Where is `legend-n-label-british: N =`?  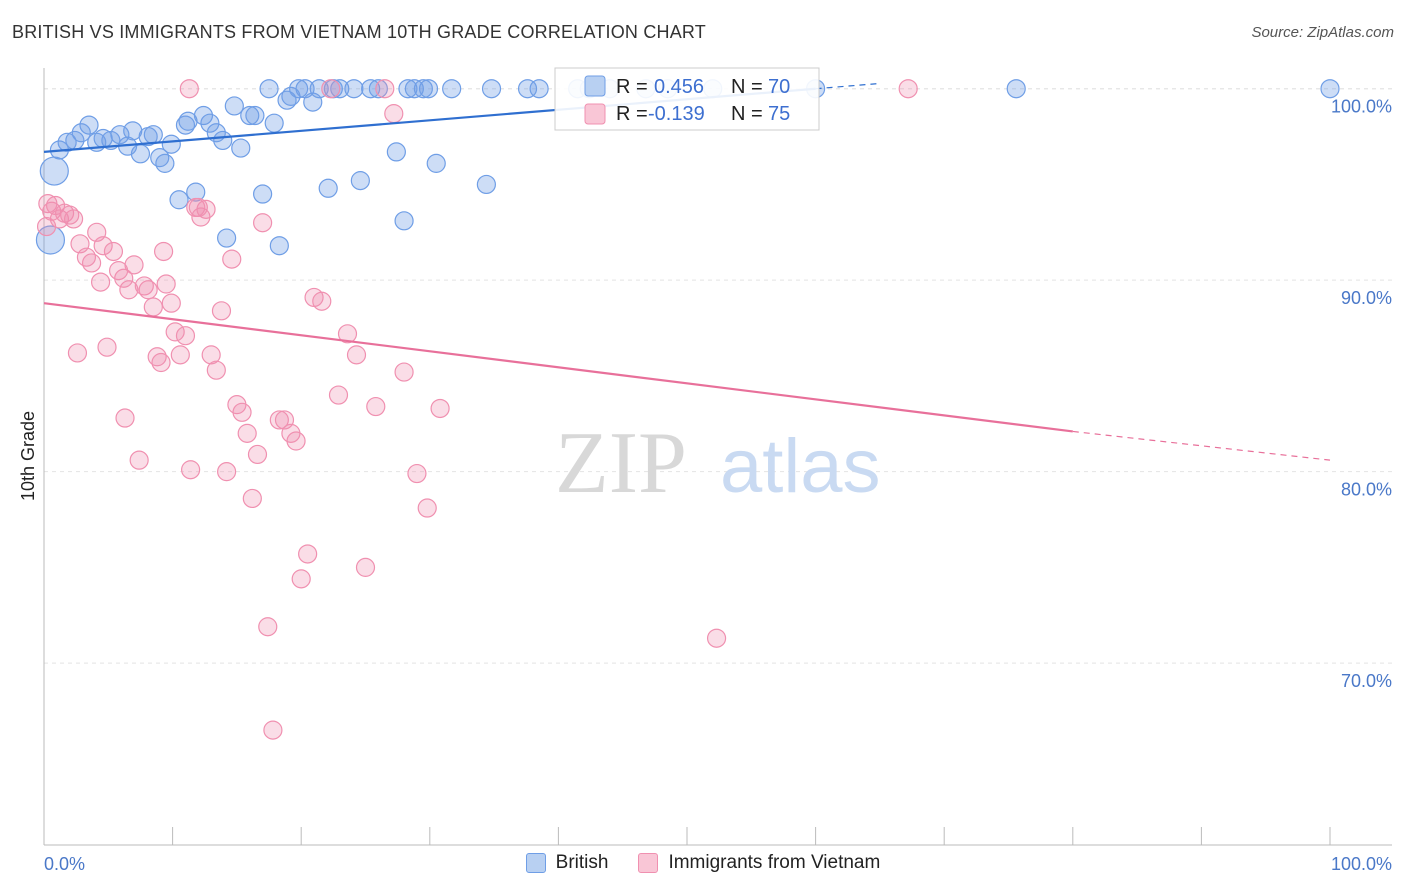
legend-n-label-british: N = is located at coordinates (747, 87).